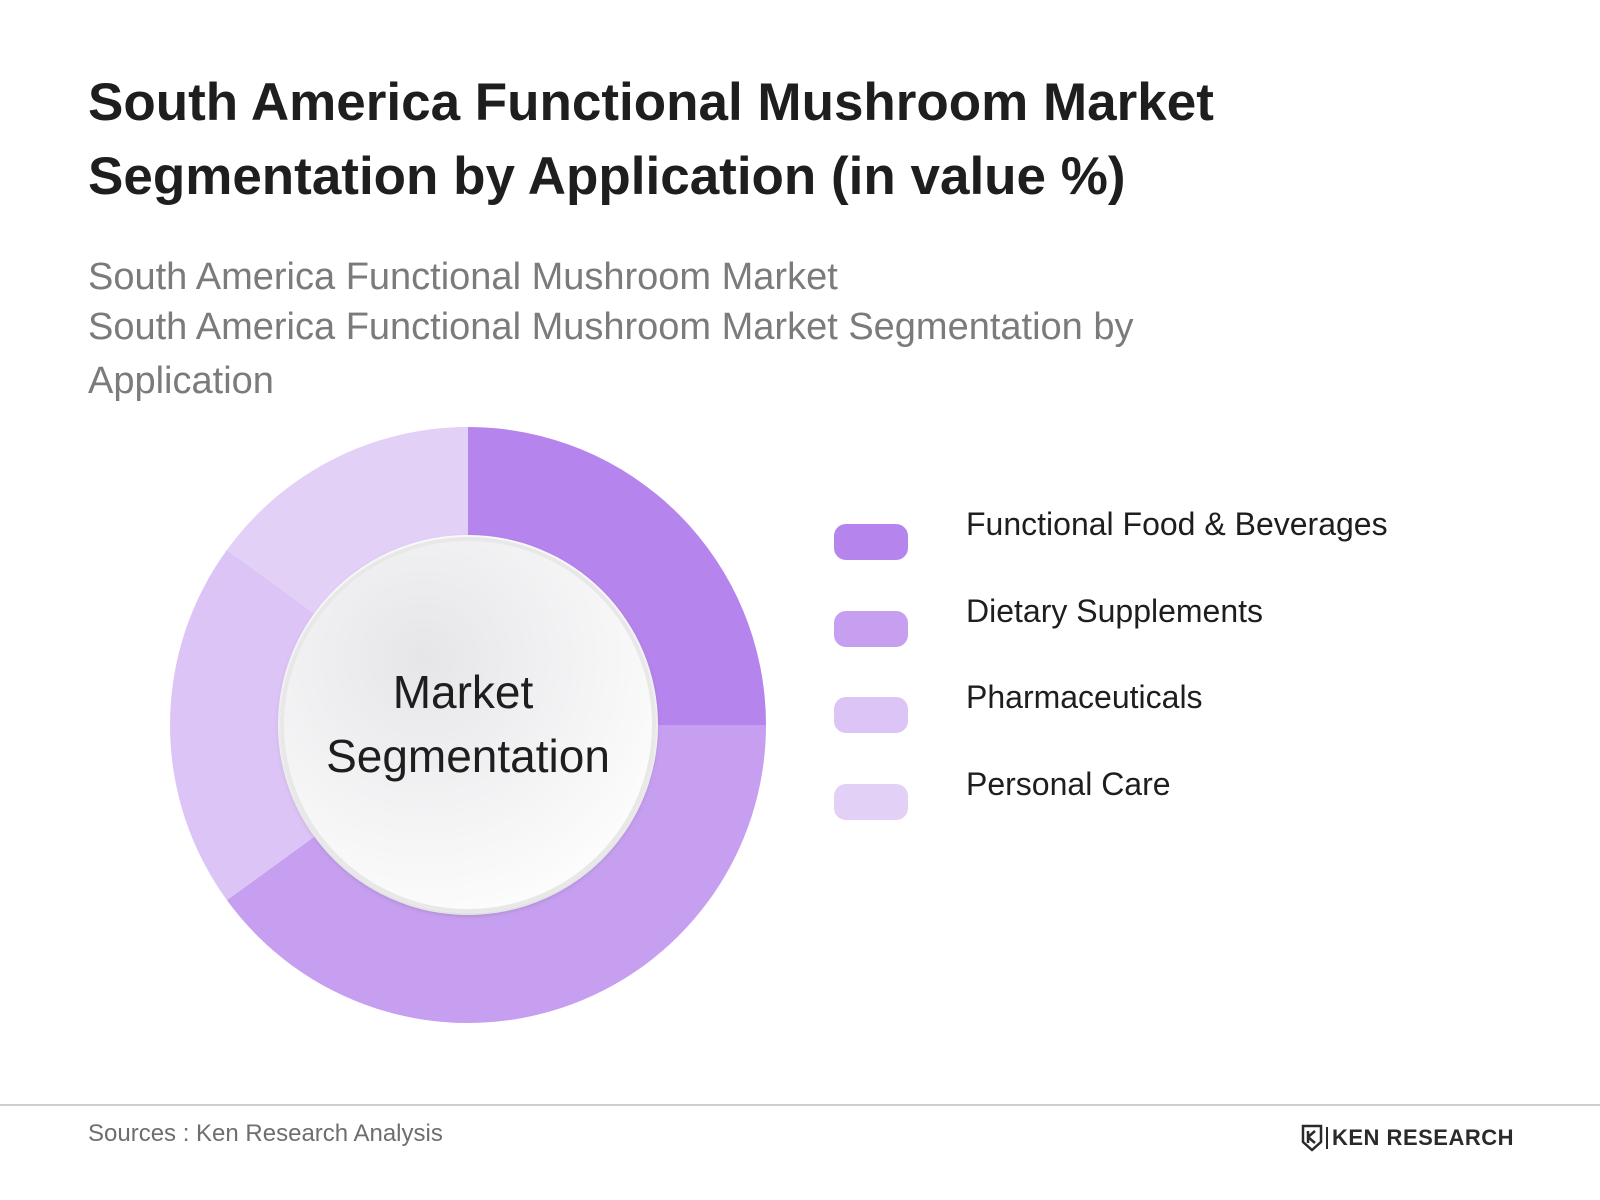 This screenshot has width=1600, height=1200. Describe the element at coordinates (1111, 818) in the screenshot. I see `legend-item-personal-care: Personal Care` at that location.